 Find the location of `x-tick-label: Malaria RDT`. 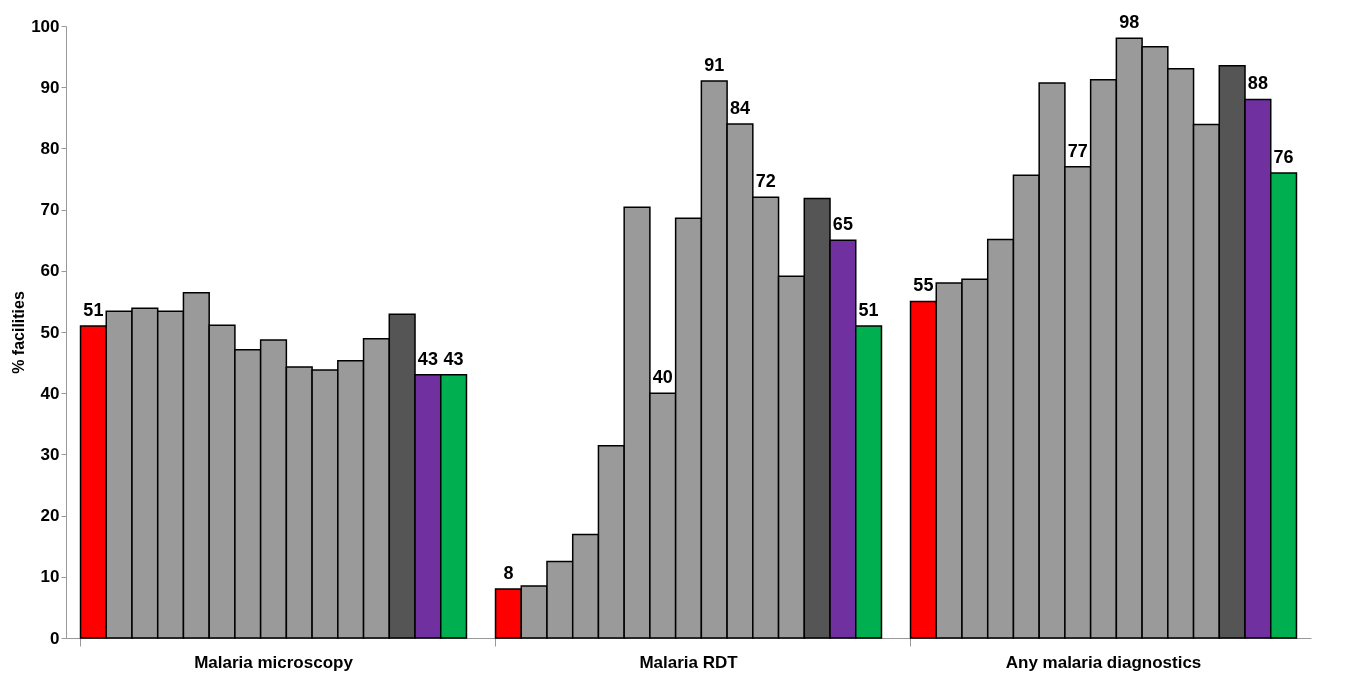

x-tick-label: Malaria RDT is located at coordinates (689, 662).